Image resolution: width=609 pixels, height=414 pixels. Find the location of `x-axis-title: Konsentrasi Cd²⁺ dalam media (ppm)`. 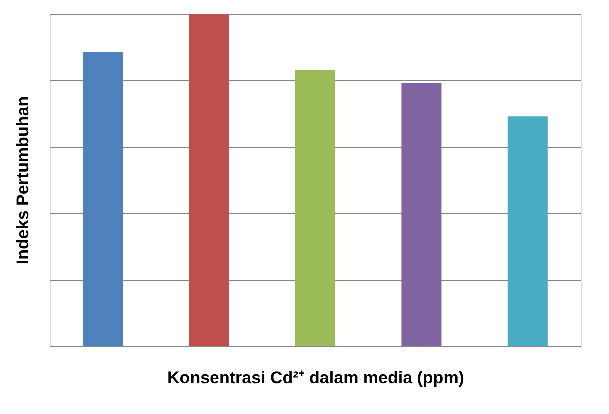

x-axis-title: Konsentrasi Cd²⁺ dalam media (ppm) is located at coordinates (316, 378).